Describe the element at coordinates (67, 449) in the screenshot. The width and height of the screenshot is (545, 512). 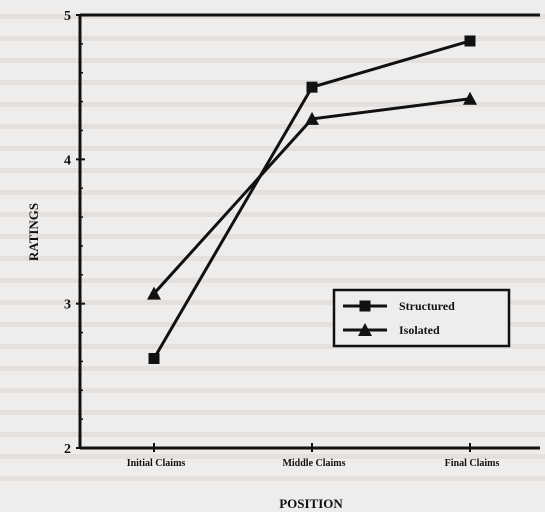
I see `y-tick-label: 2` at that location.